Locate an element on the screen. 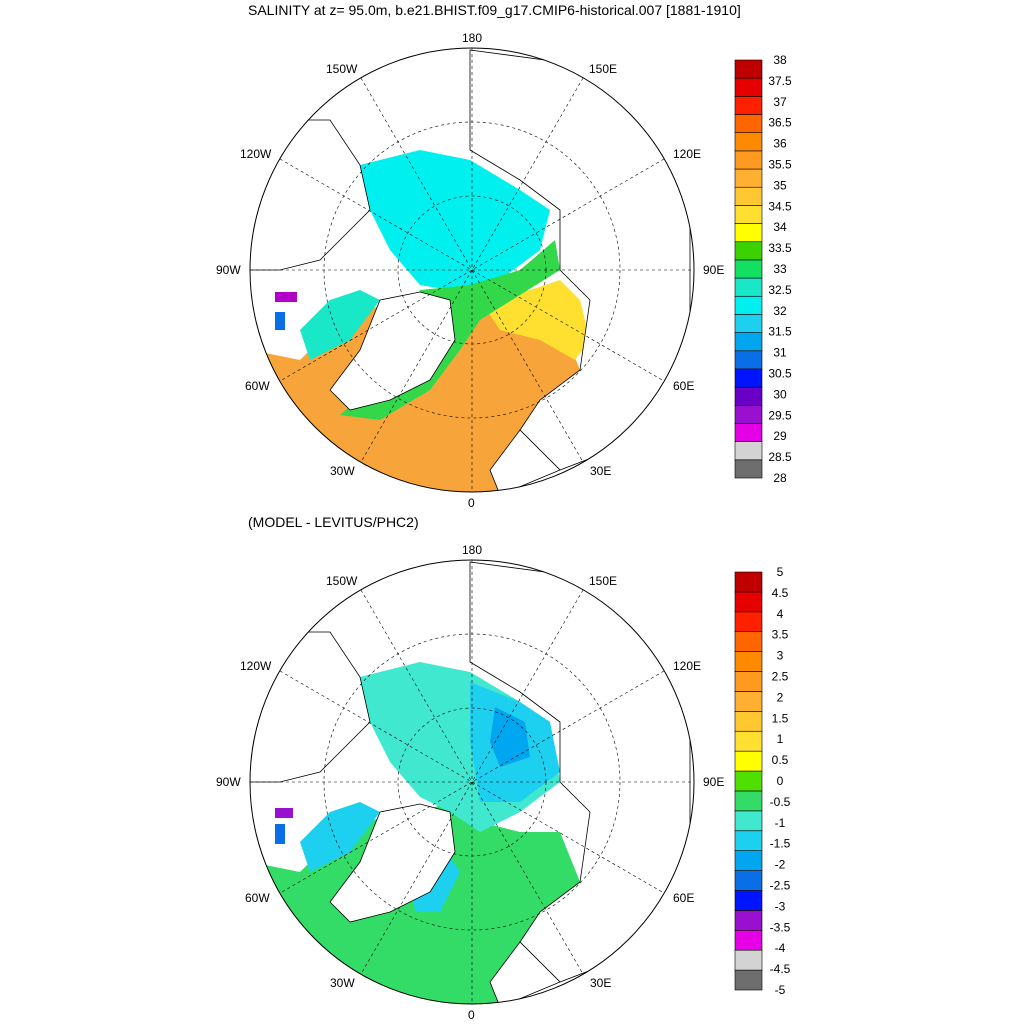 This screenshot has width=1024, height=1024. colorbar-label: 4.5 is located at coordinates (780, 593).